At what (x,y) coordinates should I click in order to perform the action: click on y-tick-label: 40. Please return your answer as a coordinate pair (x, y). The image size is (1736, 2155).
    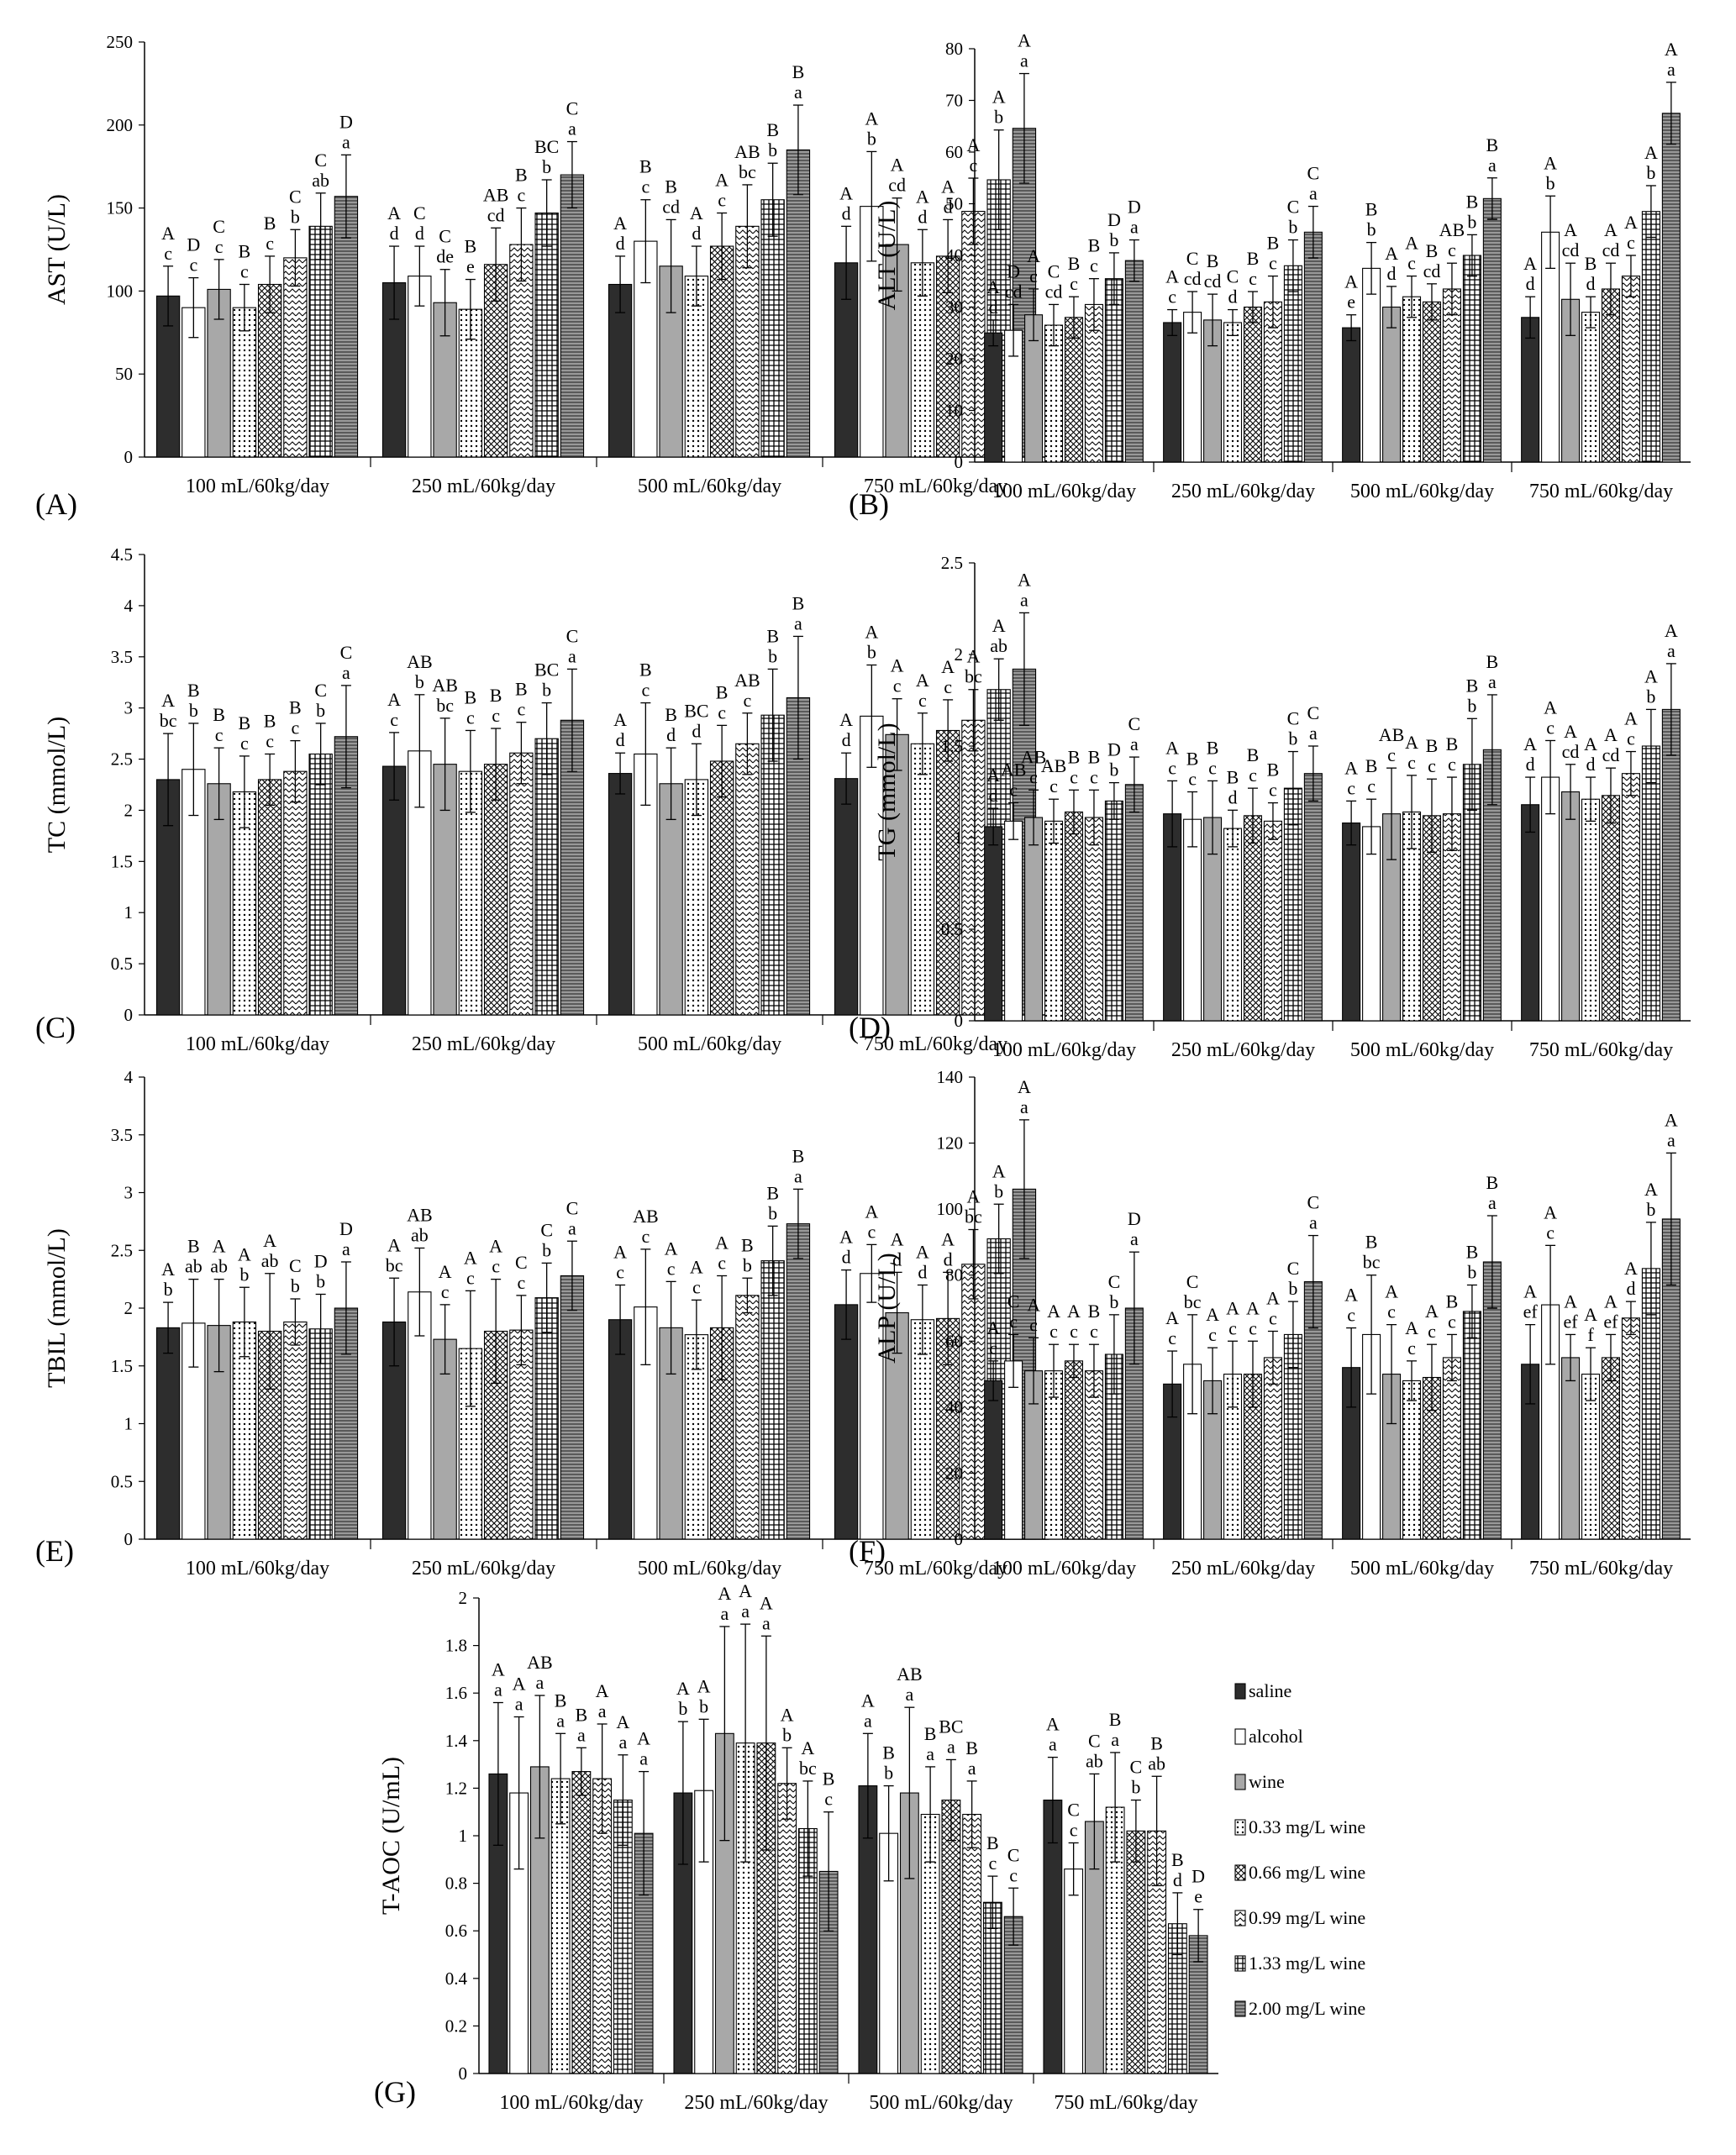
    Looking at the image, I should click on (954, 255).